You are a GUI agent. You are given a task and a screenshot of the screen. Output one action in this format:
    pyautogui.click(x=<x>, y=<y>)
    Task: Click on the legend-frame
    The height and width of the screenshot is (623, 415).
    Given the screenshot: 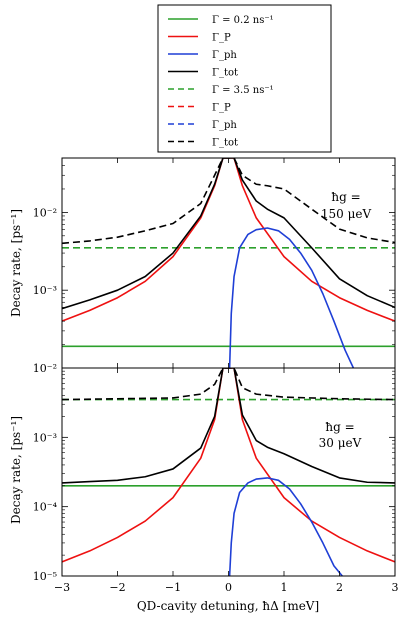 What is the action you would take?
    pyautogui.click(x=244, y=78)
    